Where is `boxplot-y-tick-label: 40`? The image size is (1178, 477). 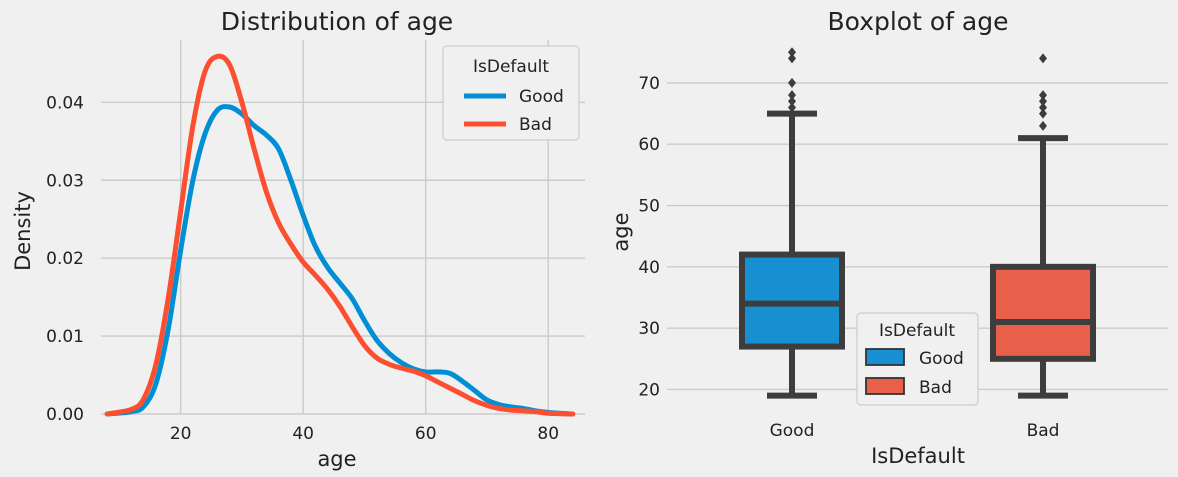
boxplot-y-tick-label: 40 is located at coordinates (649, 268).